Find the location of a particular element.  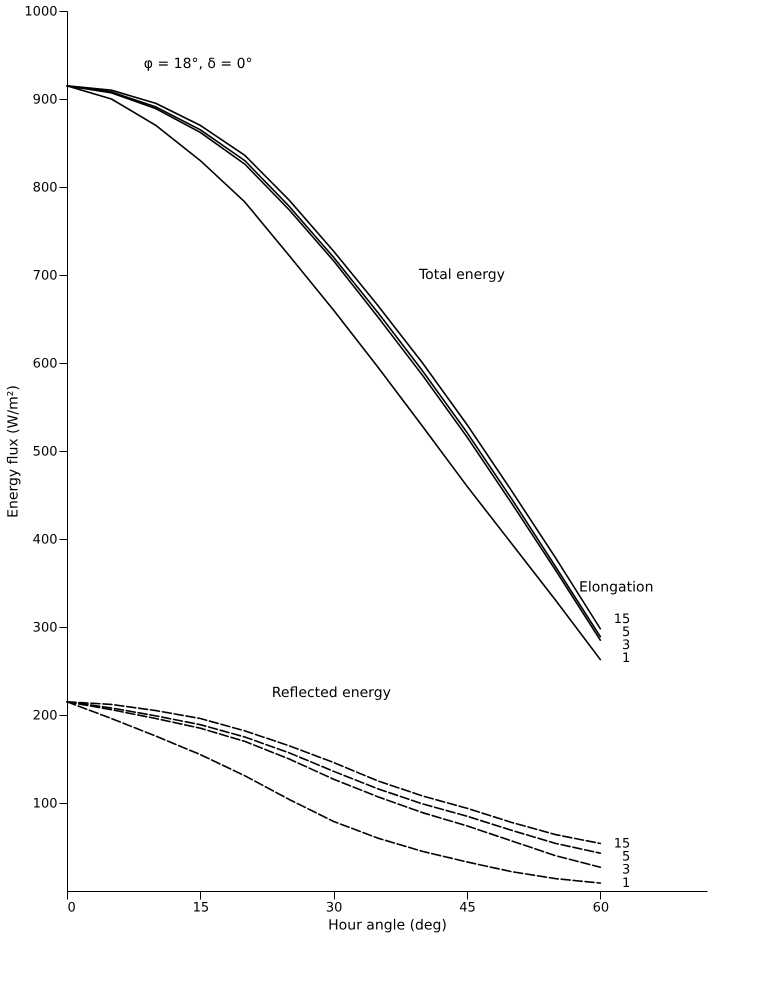

x-tick-label: 30 is located at coordinates (334, 908).